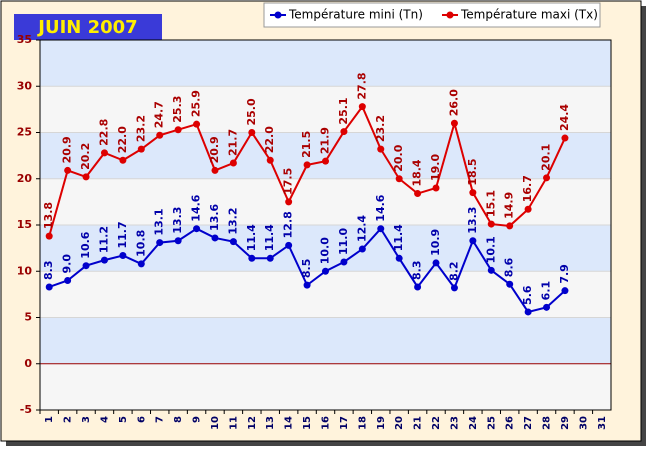 This screenshot has height=450, width=650. I want to click on y-tick-label: 30, so click(25, 85).